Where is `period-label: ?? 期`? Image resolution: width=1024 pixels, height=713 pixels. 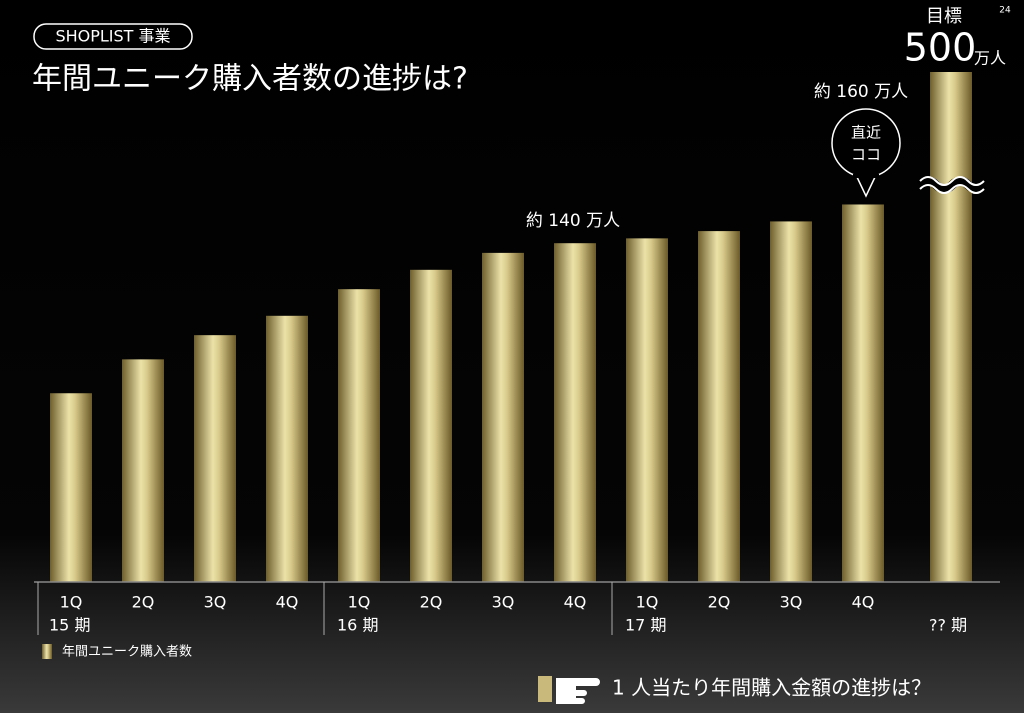
period-label: ?? 期 is located at coordinates (948, 625).